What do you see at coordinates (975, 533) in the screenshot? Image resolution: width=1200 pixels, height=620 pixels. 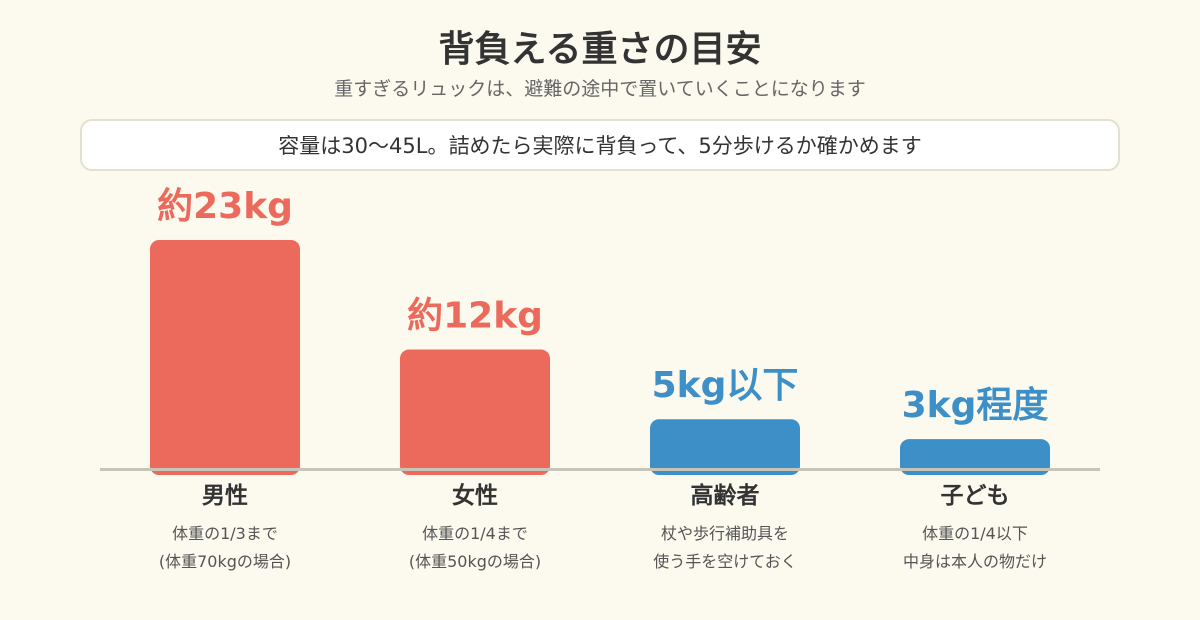 I see `category-description: 体重の1/4以下` at bounding box center [975, 533].